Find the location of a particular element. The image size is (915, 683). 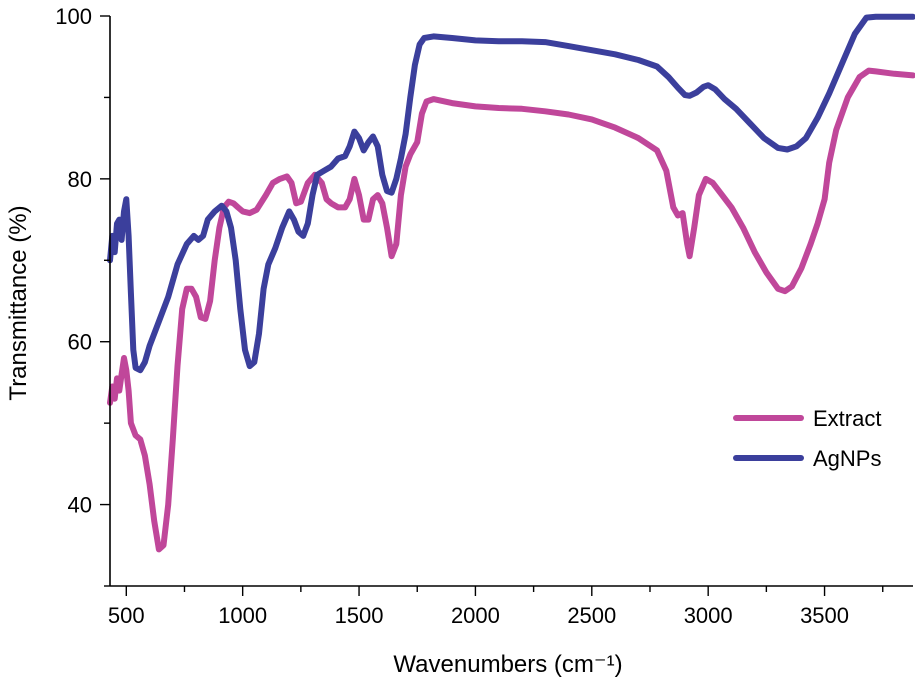

y-ticks: 40 60 80 100 is located at coordinates (82, 295).